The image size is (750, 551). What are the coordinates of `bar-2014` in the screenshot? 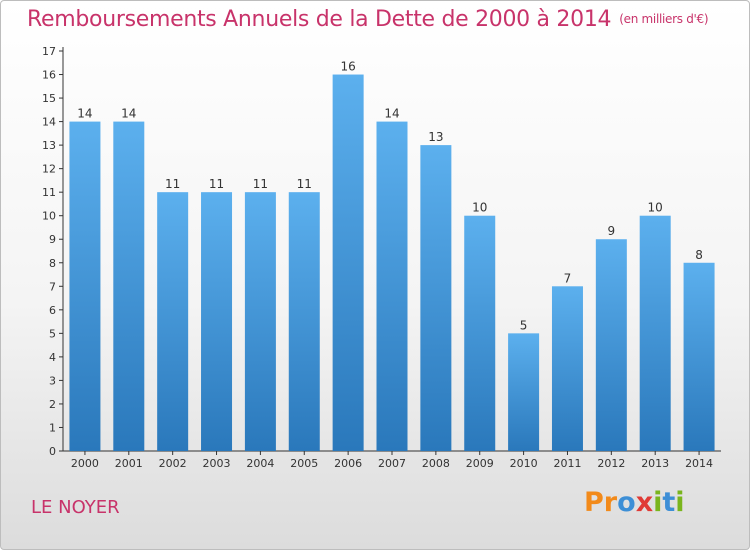 It's located at (699, 356).